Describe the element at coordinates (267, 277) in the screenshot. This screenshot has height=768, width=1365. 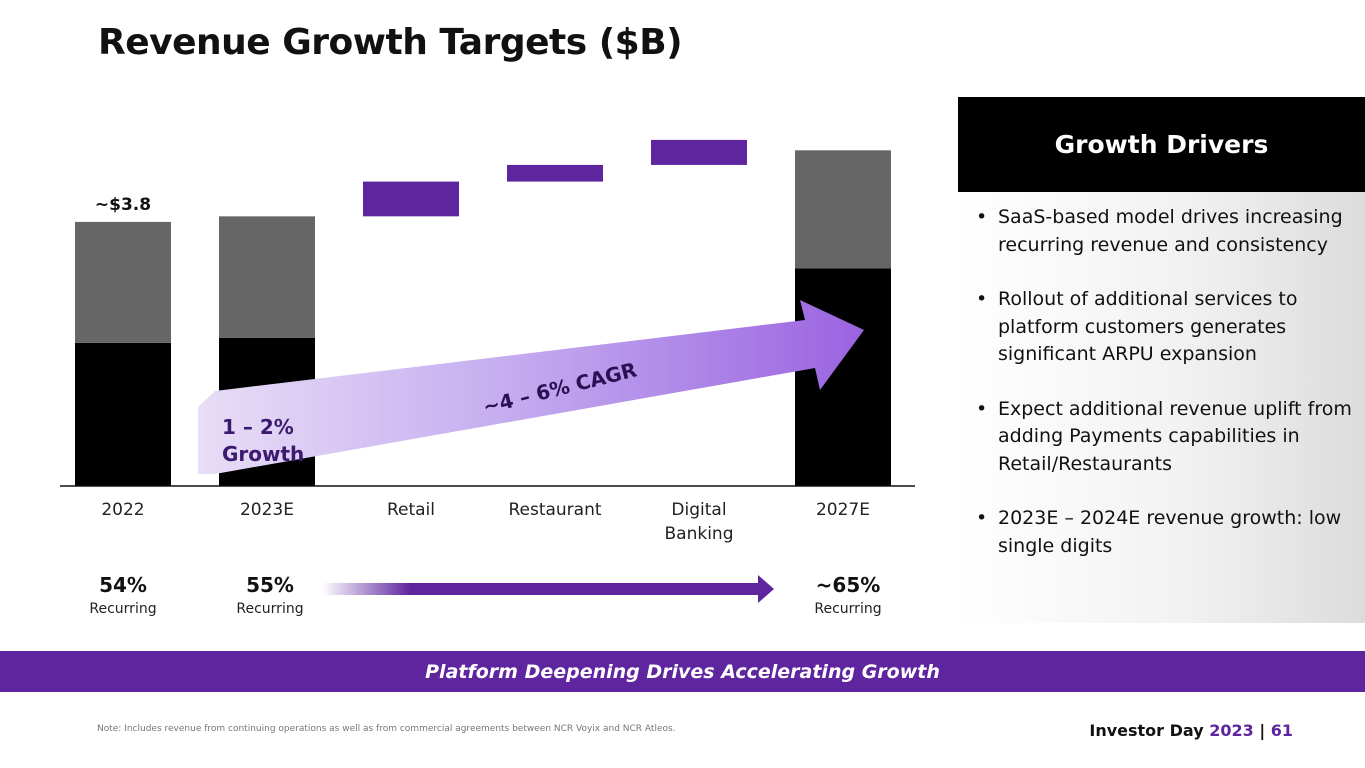
I see `bar-other-2023E` at that location.